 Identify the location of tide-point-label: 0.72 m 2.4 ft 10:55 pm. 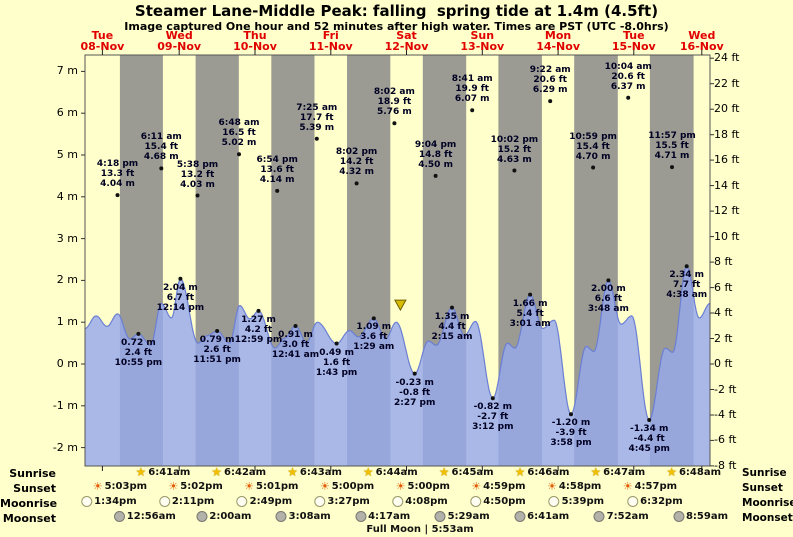
(138, 352).